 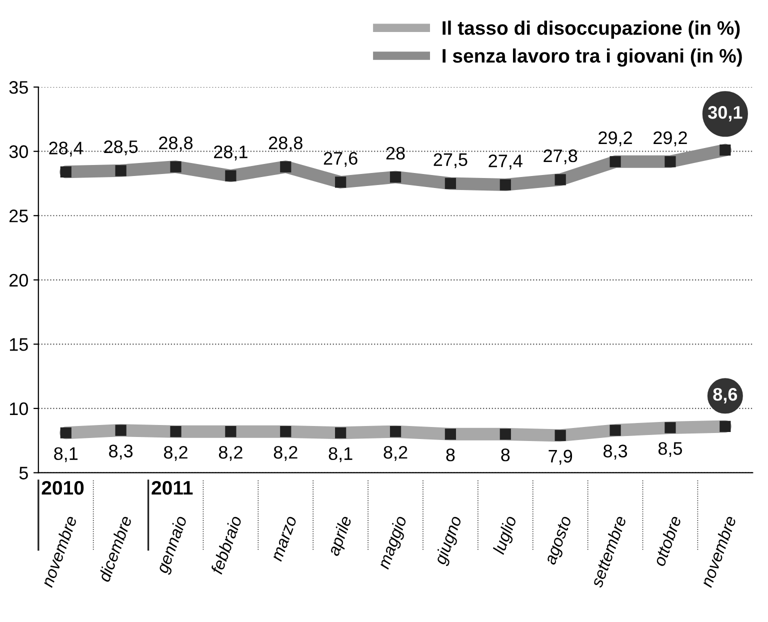 I want to click on data-label: 28,5, so click(x=121, y=148).